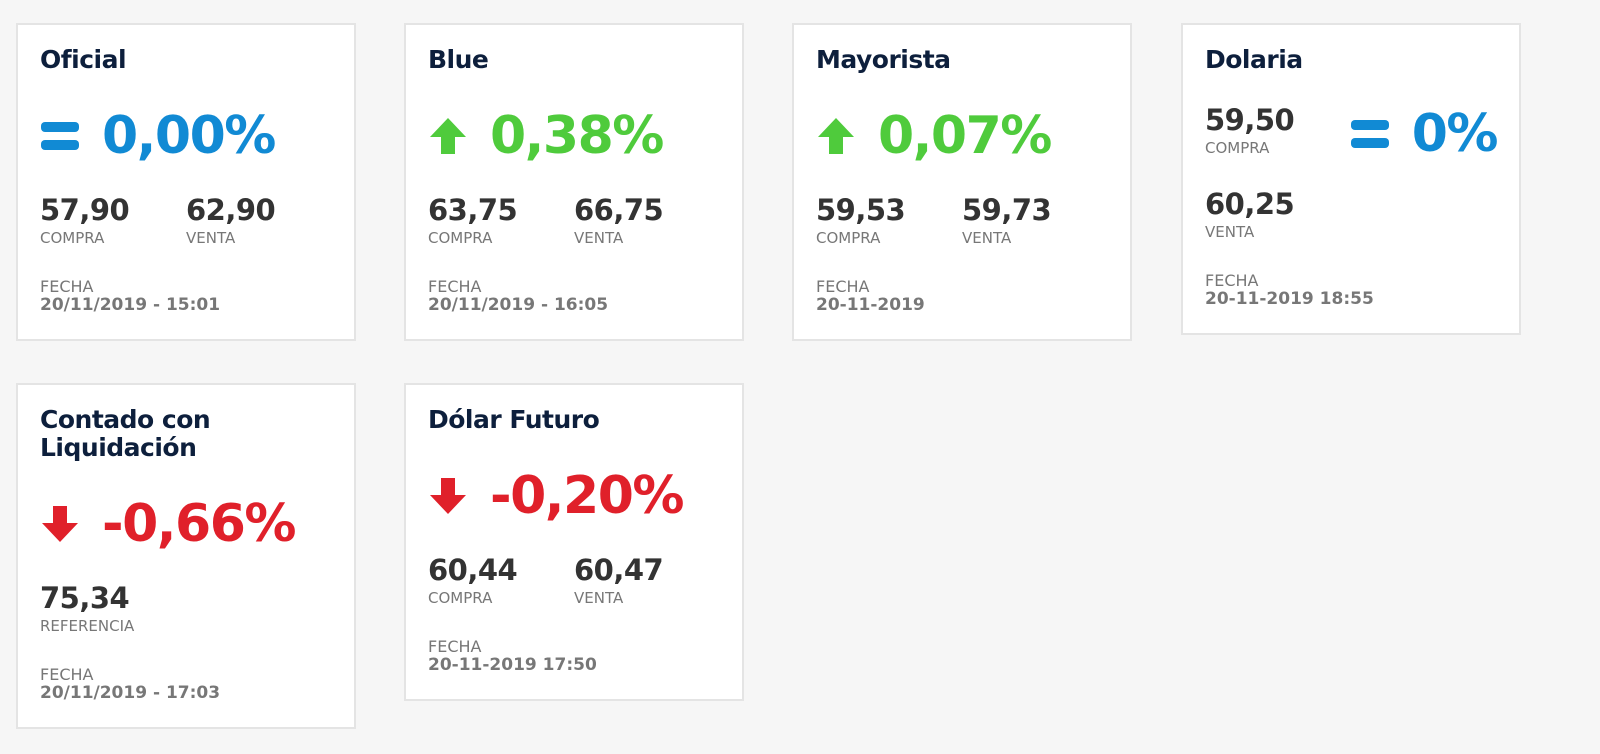 This screenshot has height=754, width=1600. I want to click on change: 0,07%, so click(962, 136).